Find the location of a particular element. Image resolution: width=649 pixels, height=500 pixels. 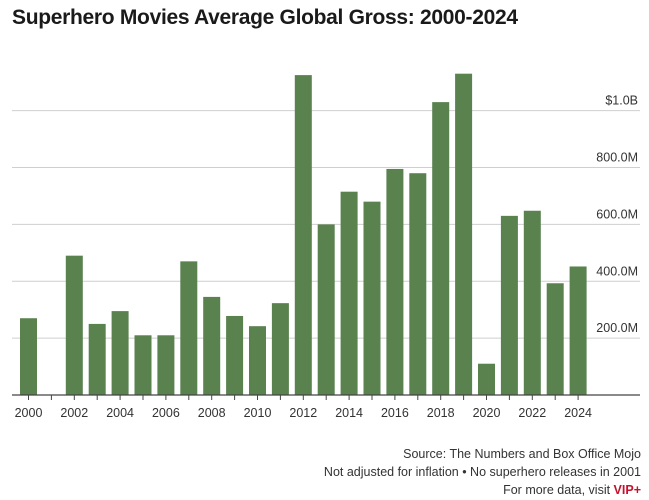

y-tick-labels: 200.0M 400.0M 600.0M 800.0M $1.0B is located at coordinates (617, 214).